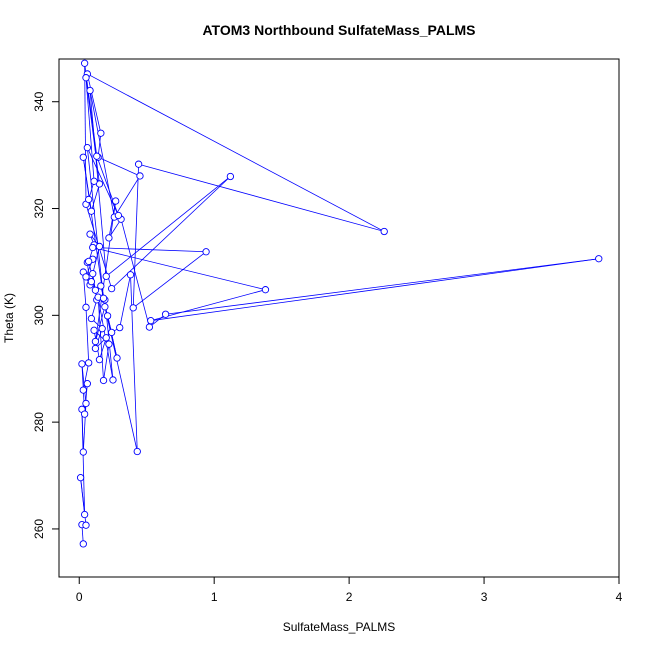  I want to click on y-tick-label: 280, so click(39, 422).